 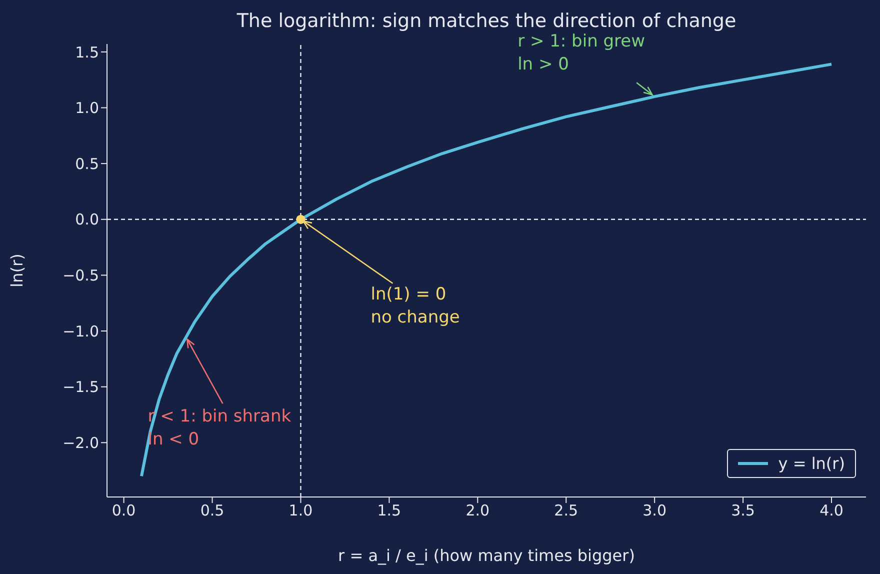 What do you see at coordinates (654, 511) in the screenshot?
I see `x-tick-label: 3.0` at bounding box center [654, 511].